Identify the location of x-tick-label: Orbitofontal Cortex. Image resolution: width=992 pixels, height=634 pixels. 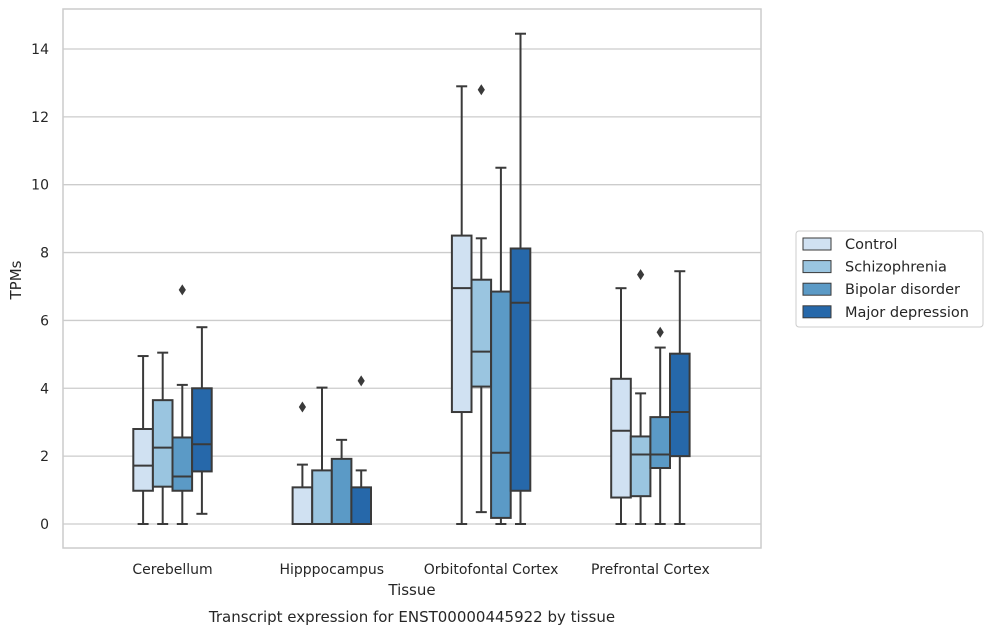
(491, 570).